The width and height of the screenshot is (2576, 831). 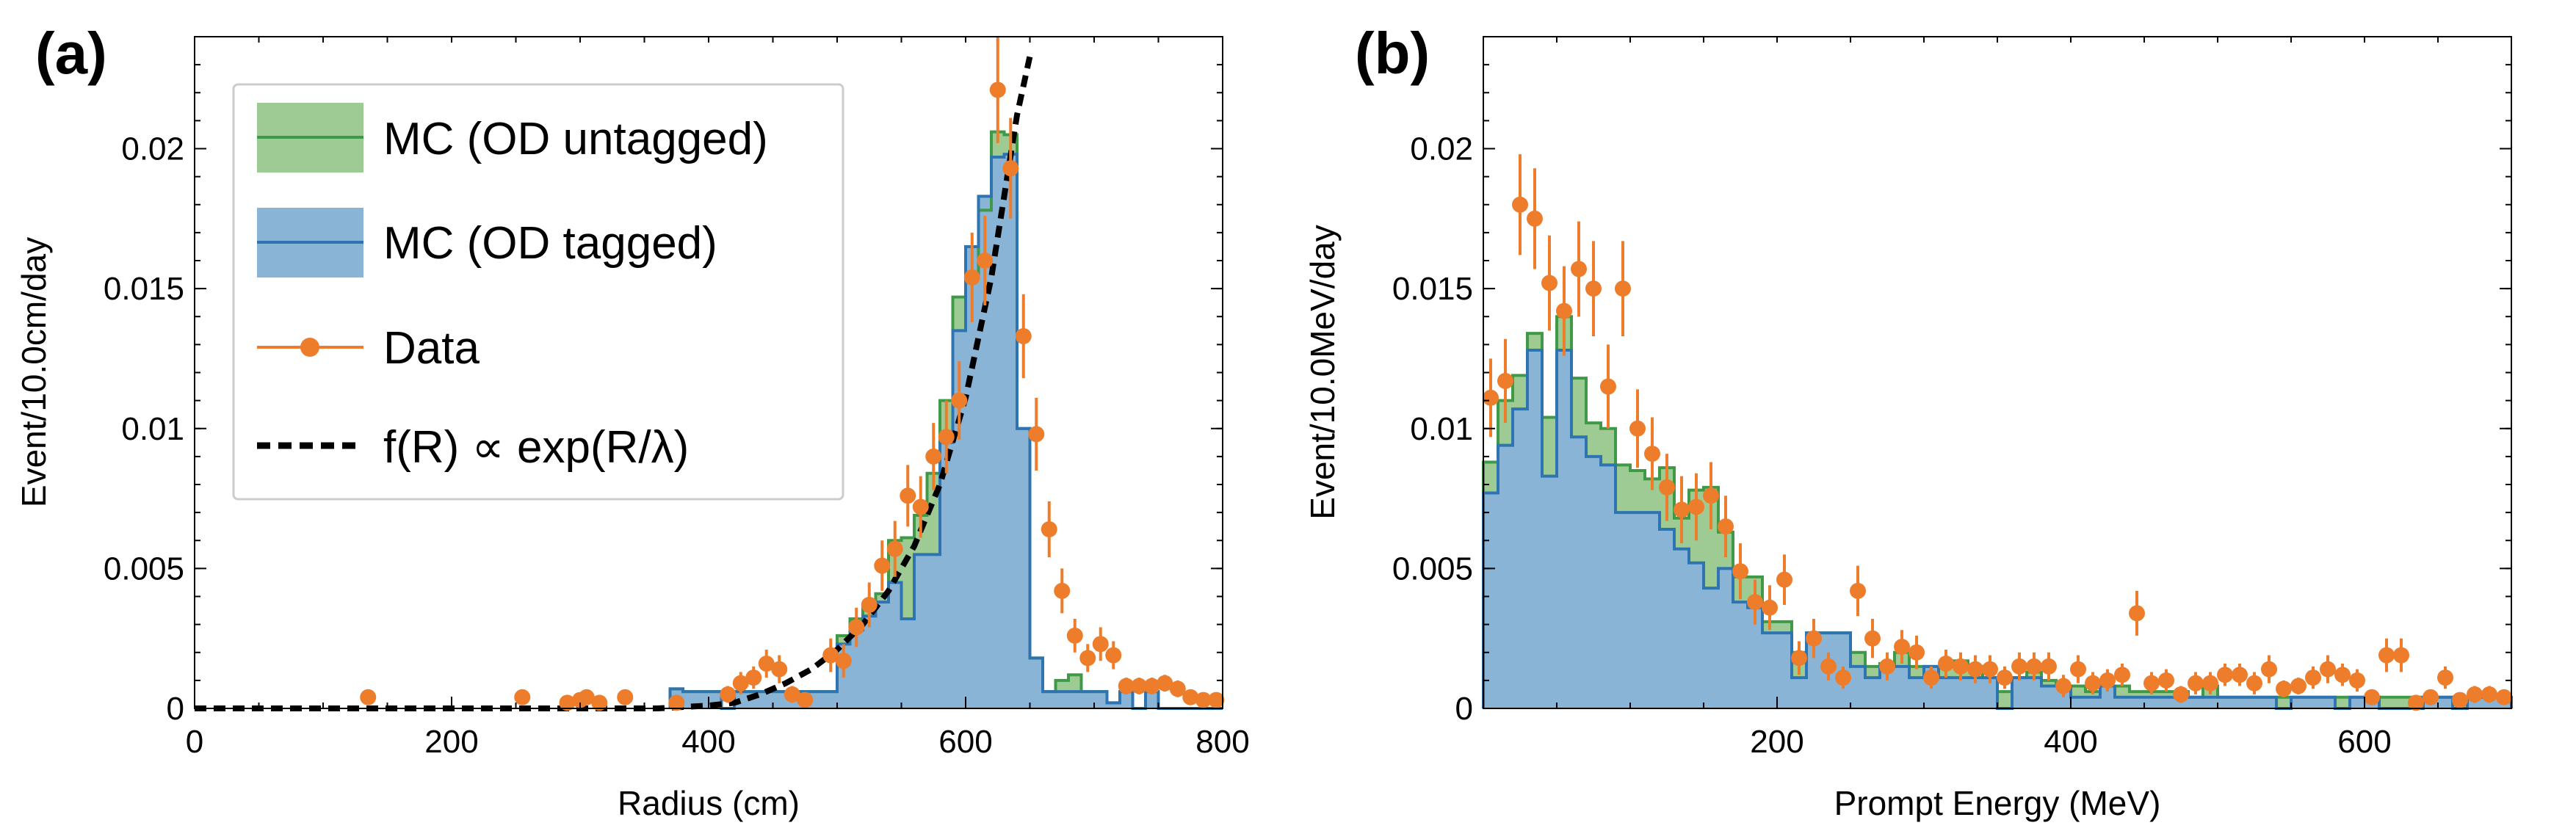 What do you see at coordinates (194, 742) in the screenshot?
I see `x-tick-label: 0` at bounding box center [194, 742].